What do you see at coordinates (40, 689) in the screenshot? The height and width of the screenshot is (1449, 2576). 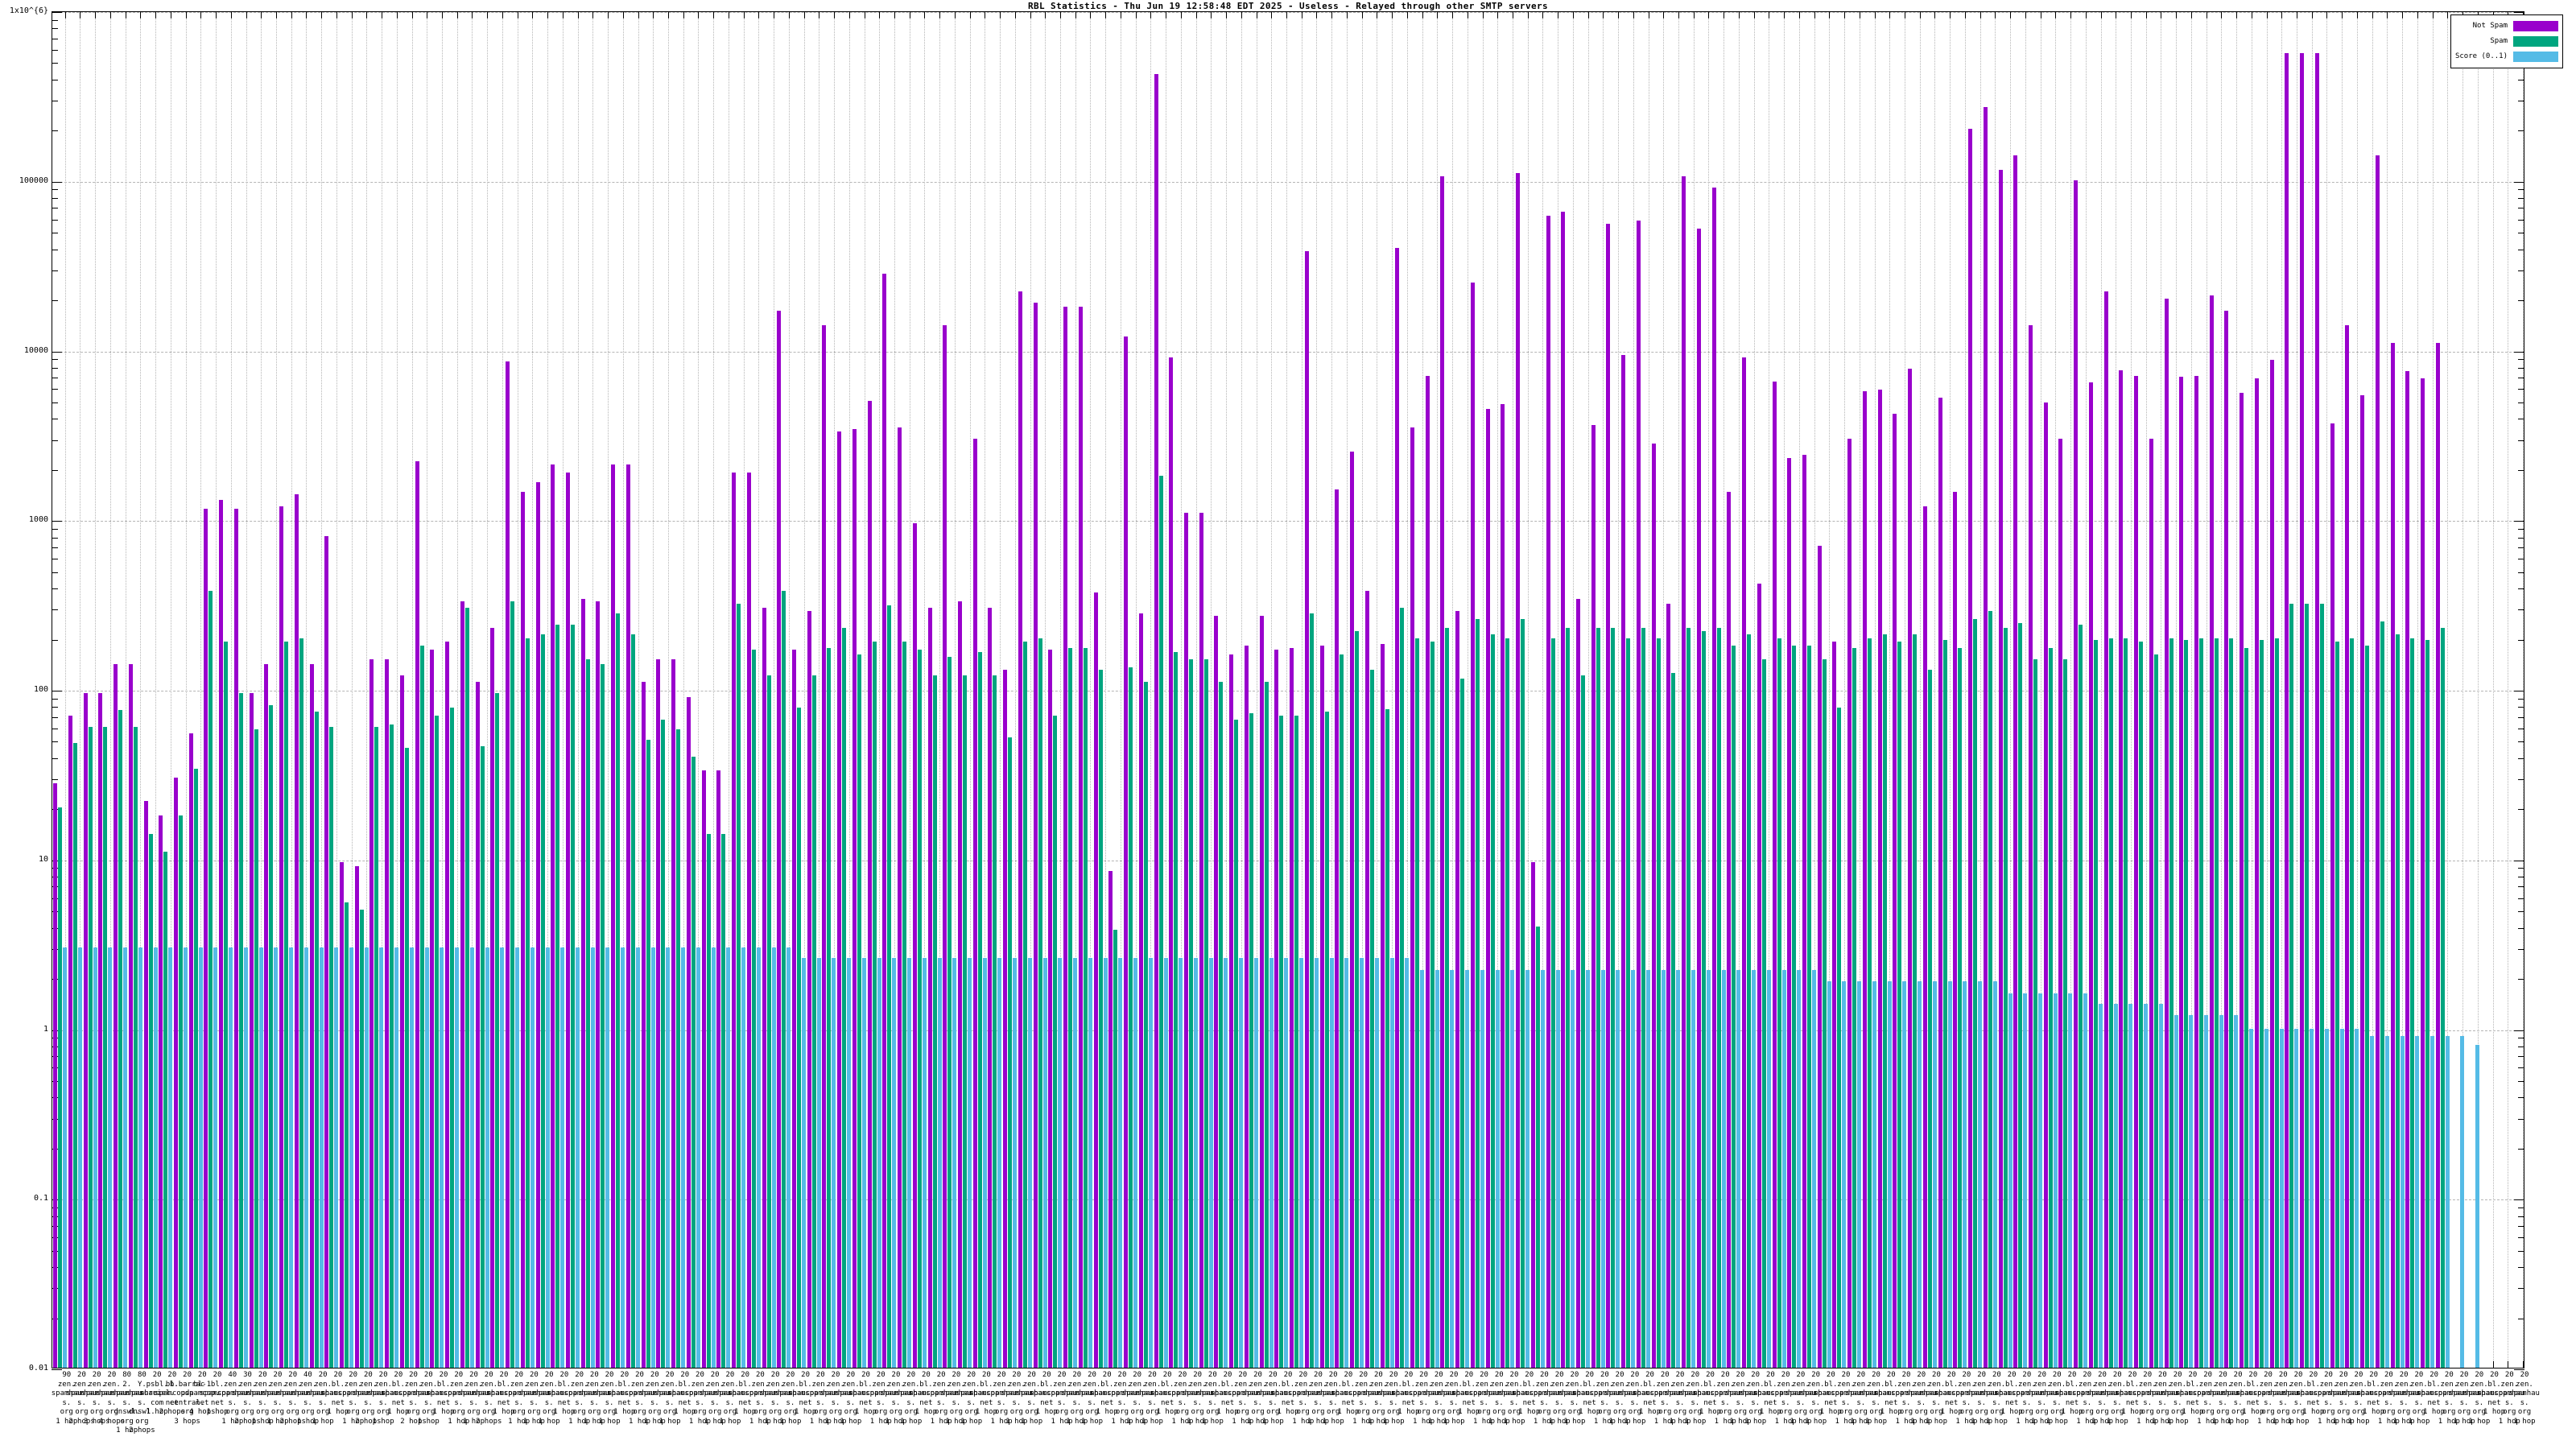 I see `y-tick-label: 100` at bounding box center [40, 689].